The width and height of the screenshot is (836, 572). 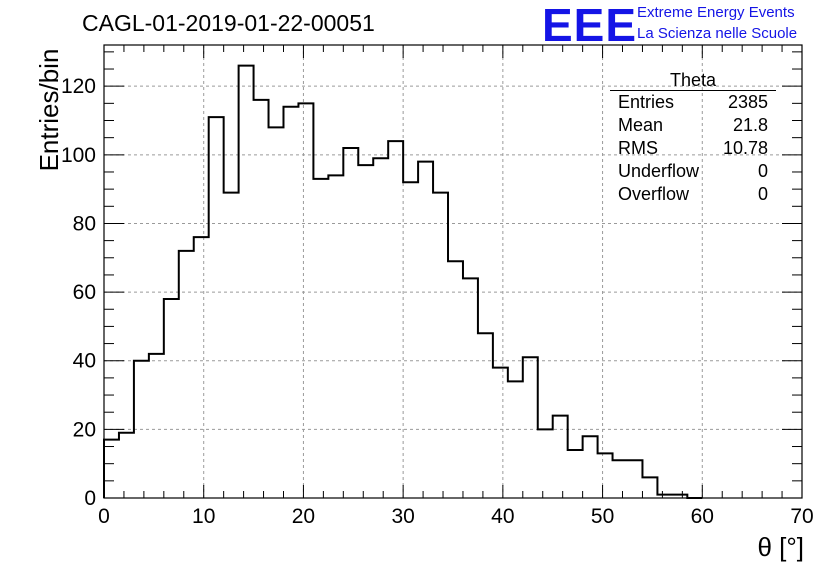 I want to click on stats-value: 2385, so click(x=747, y=102).